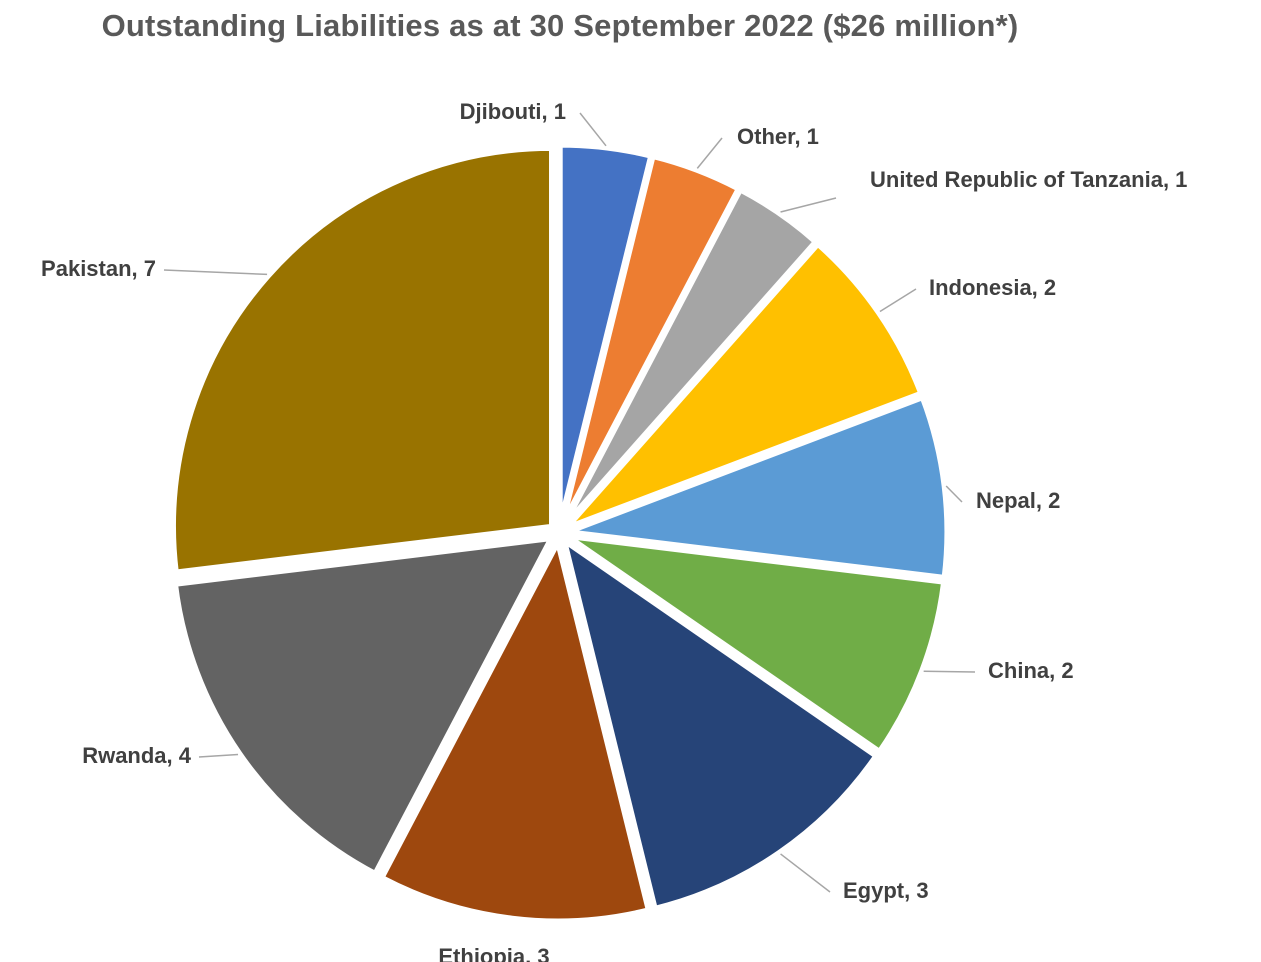 The image size is (1261, 962). I want to click on pie-slice-china, so click(756, 644).